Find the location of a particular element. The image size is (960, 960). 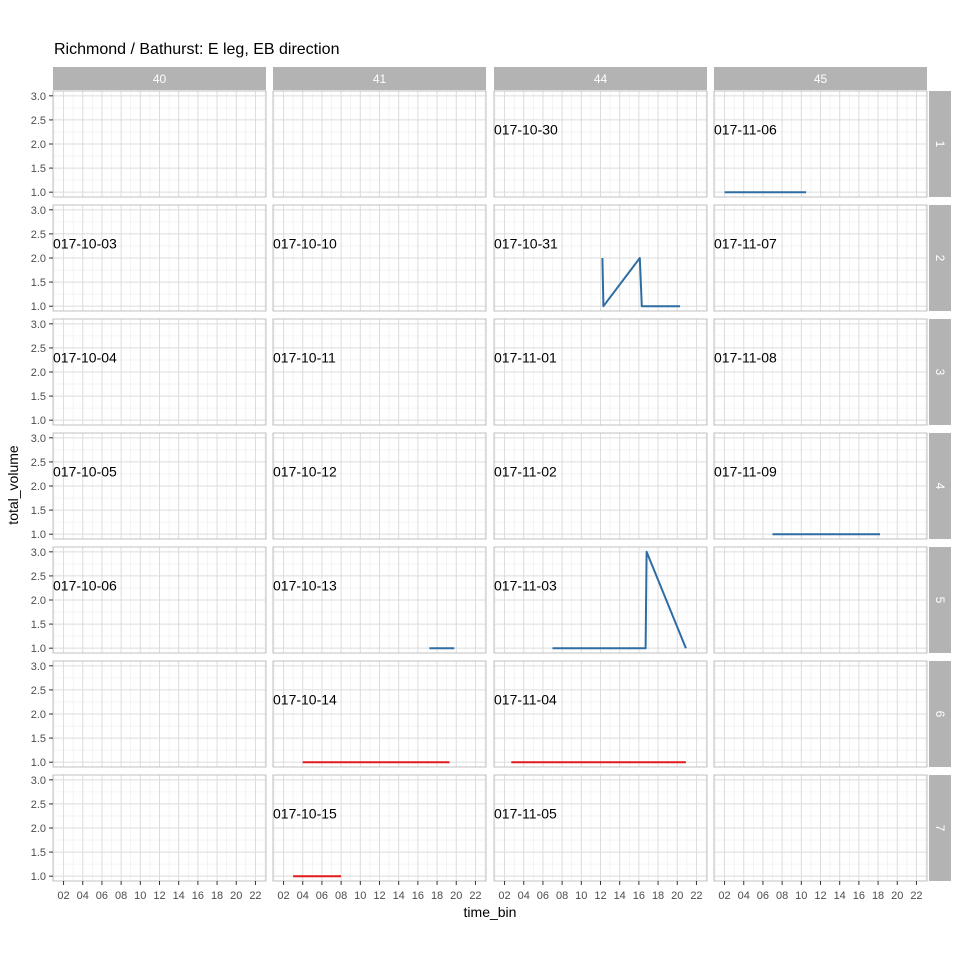

row-strip-label: 5 is located at coordinates (940, 600).